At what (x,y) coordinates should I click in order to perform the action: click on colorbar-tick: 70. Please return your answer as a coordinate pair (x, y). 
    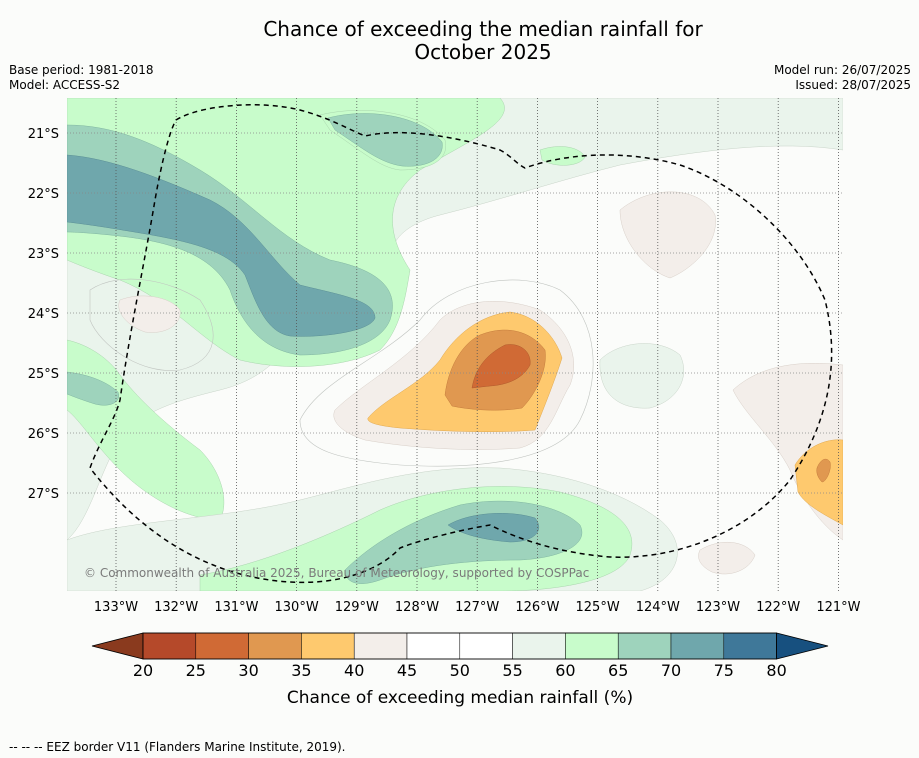
    Looking at the image, I should click on (671, 670).